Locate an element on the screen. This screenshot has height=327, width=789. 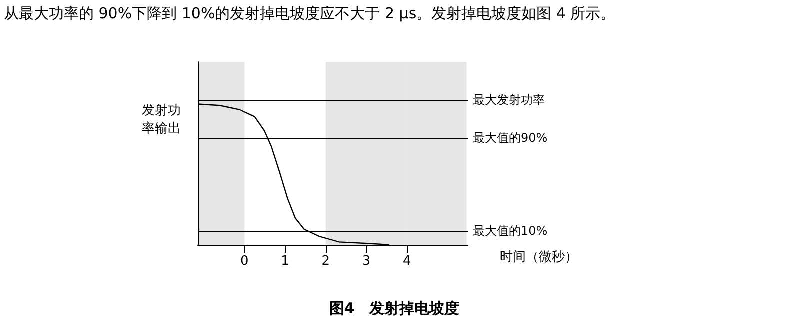
ref-line-label: 最大值的90% is located at coordinates (510, 138).